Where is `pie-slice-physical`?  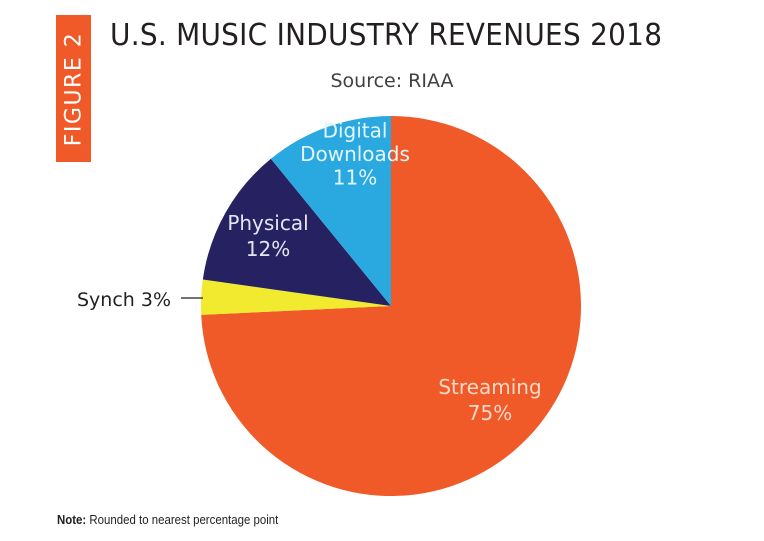 pie-slice-physical is located at coordinates (296, 232).